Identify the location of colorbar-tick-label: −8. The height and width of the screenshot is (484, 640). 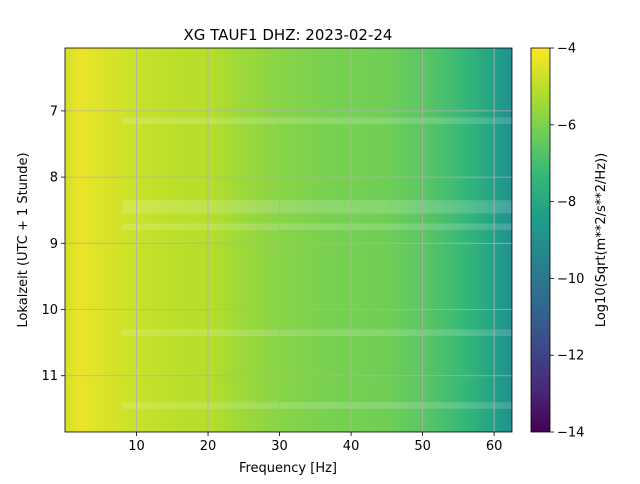
(566, 202).